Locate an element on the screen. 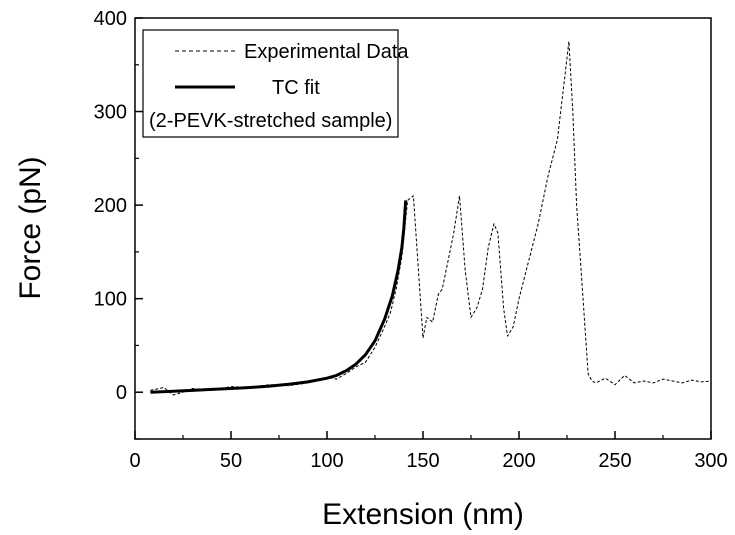 This screenshot has height=535, width=735. x-tick-label: 200 is located at coordinates (518, 461).